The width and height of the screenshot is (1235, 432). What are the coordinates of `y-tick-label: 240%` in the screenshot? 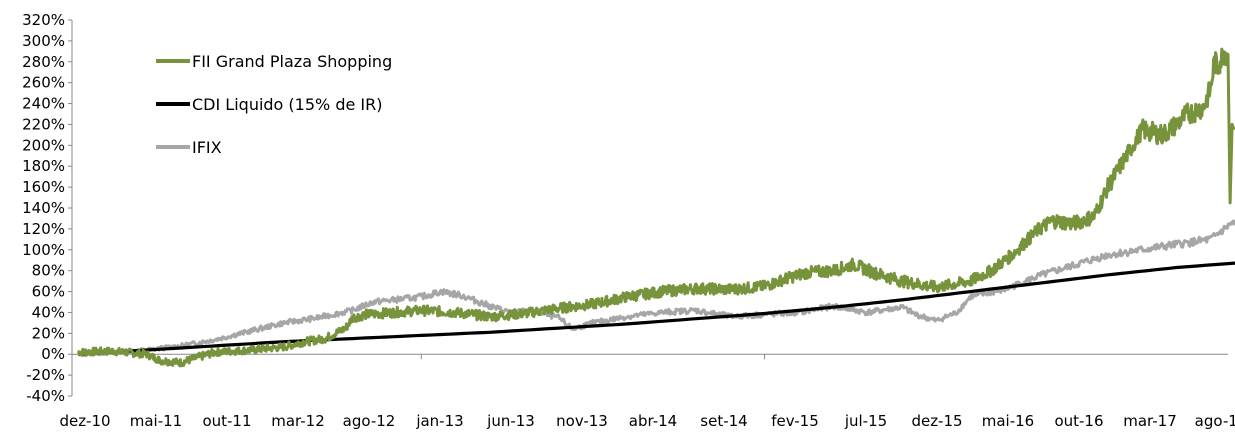 It's located at (43, 104).